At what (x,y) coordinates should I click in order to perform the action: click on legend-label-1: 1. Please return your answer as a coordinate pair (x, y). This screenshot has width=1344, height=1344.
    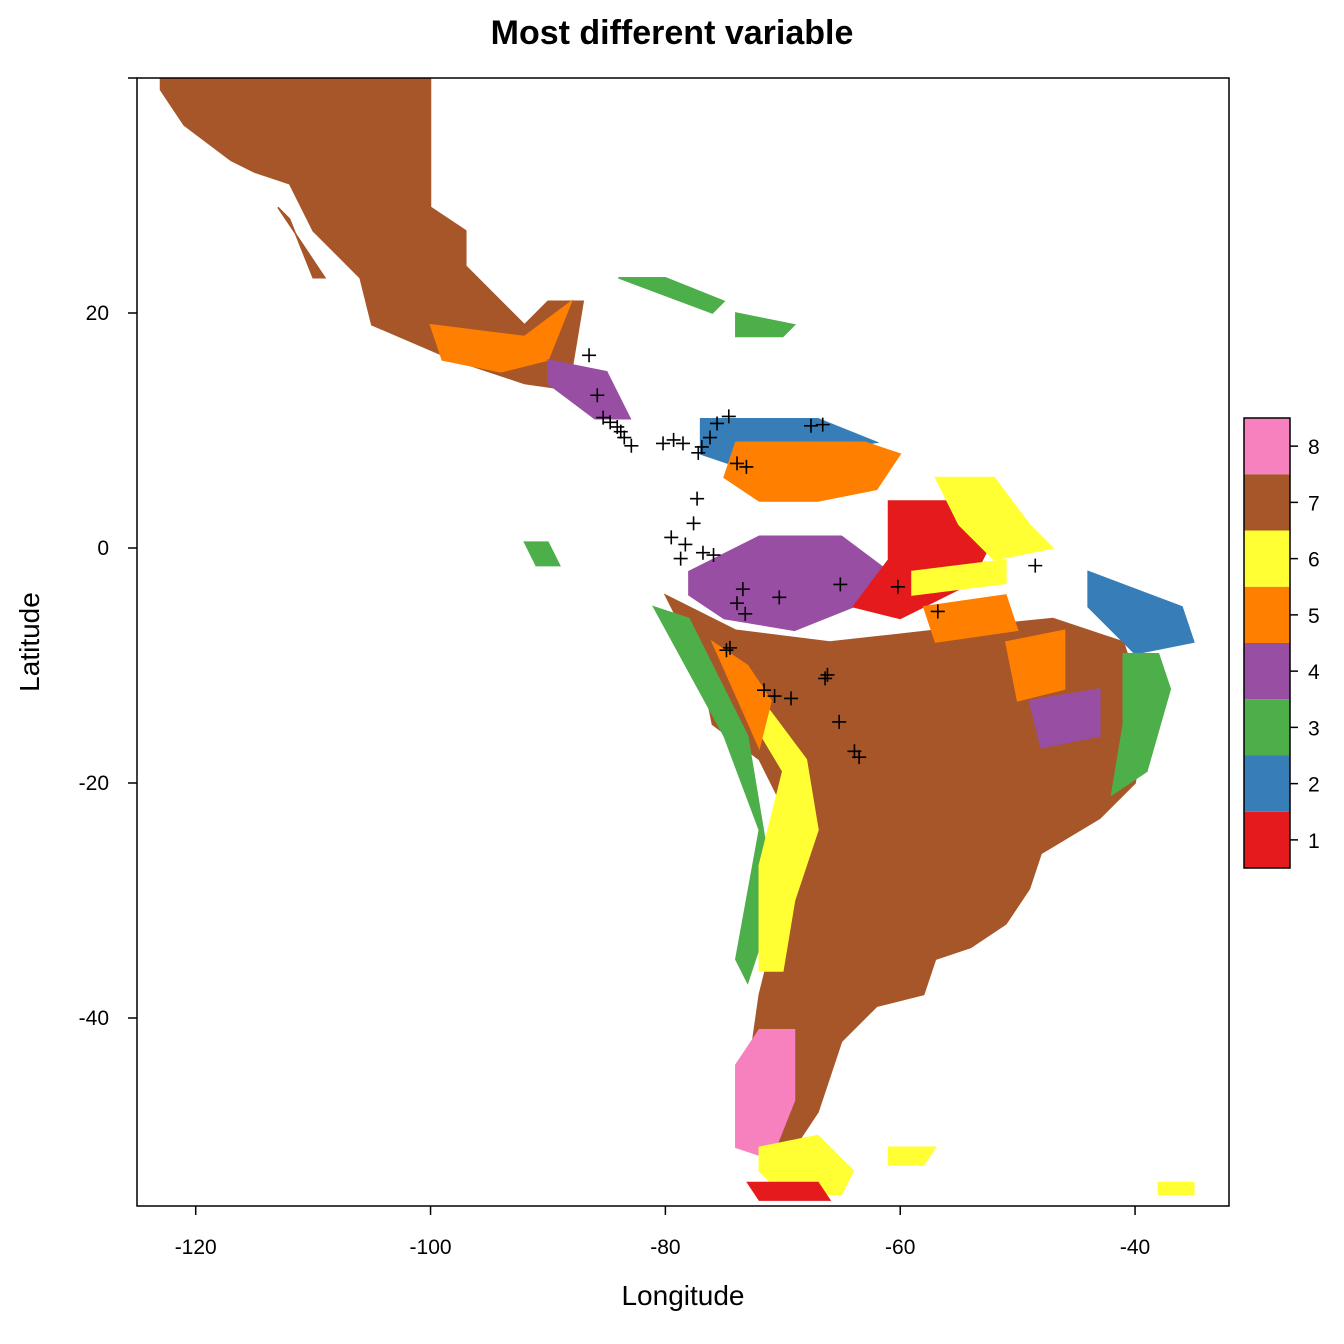
    Looking at the image, I should click on (1314, 841).